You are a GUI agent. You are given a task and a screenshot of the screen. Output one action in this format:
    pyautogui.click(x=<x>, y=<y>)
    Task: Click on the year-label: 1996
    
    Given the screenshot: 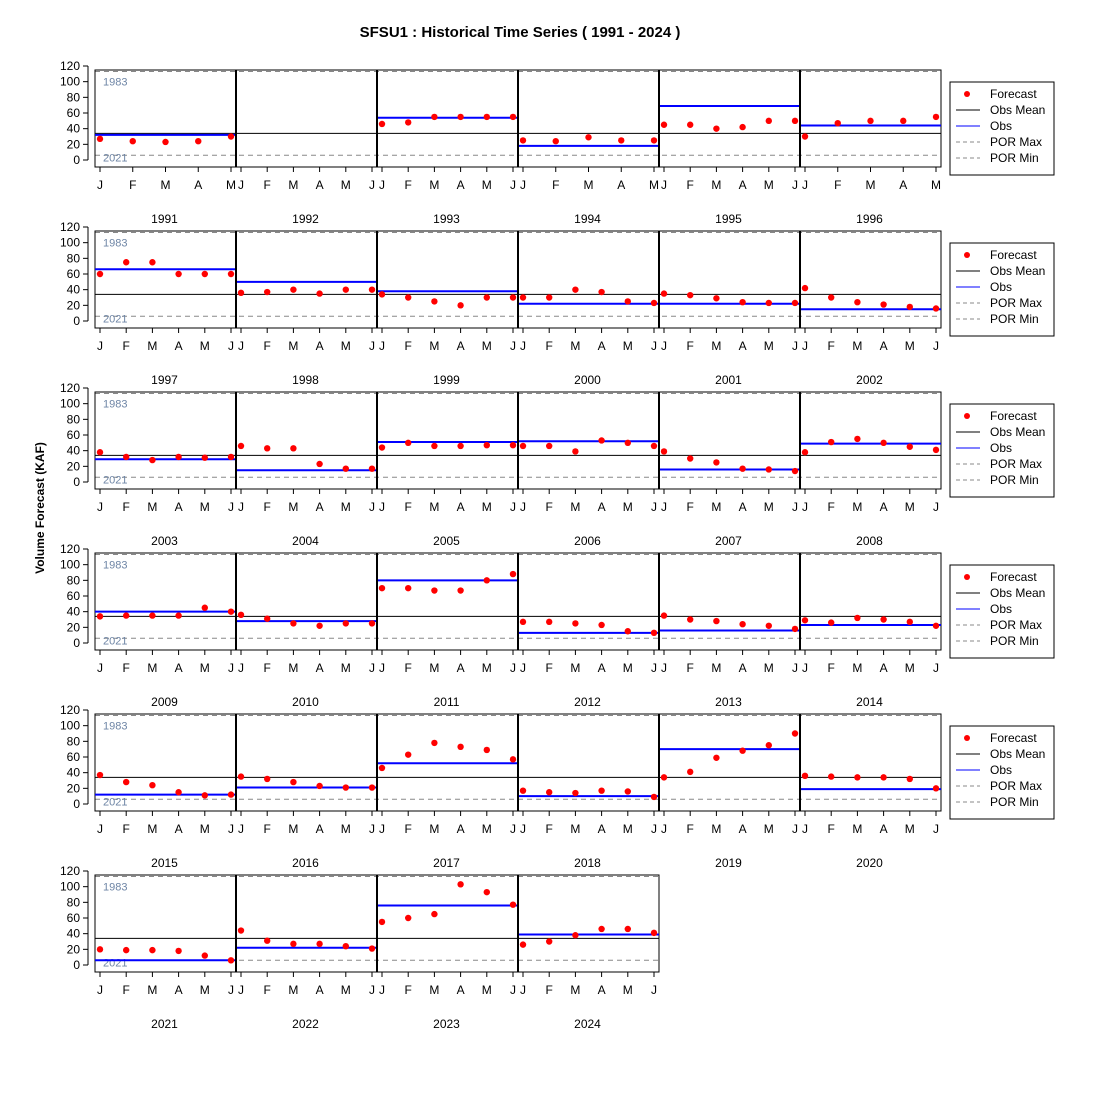 What is the action you would take?
    pyautogui.click(x=869, y=219)
    